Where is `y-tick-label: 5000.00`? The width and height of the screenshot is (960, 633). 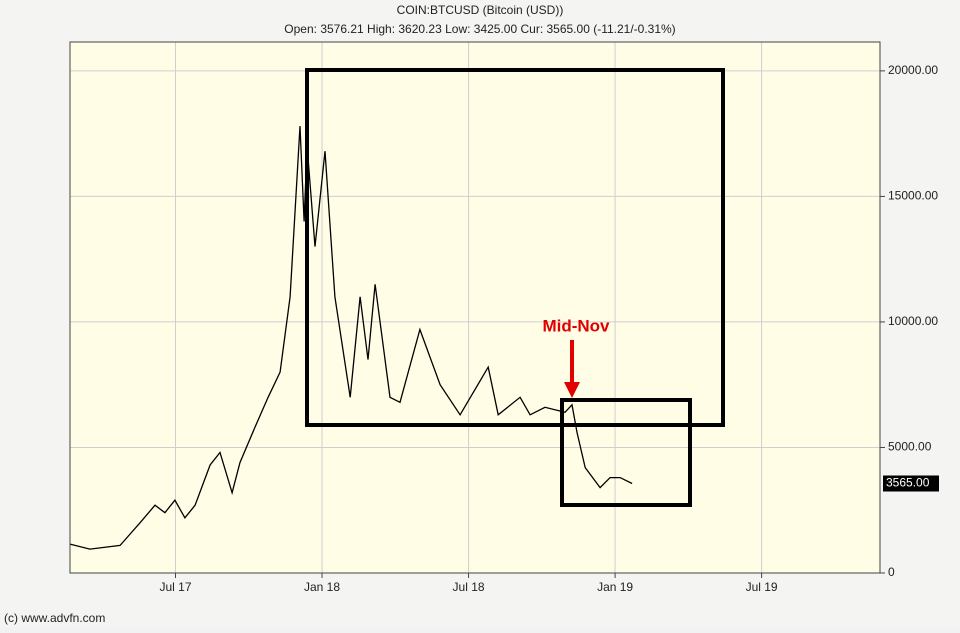 y-tick-label: 5000.00 is located at coordinates (910, 447).